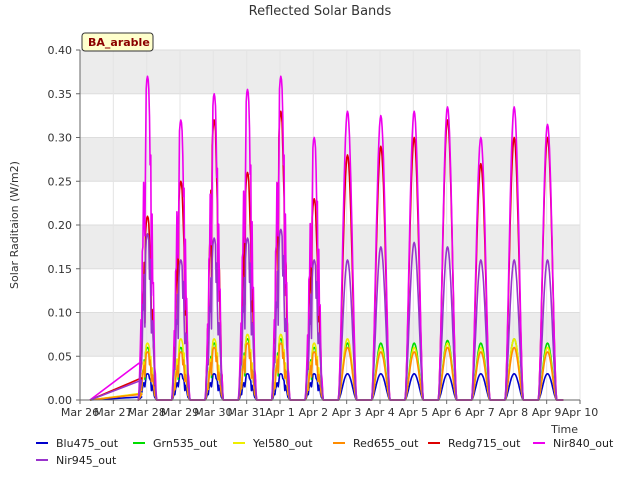  Describe the element at coordinates (60, 94) in the screenshot. I see `y-tick-label: 0.35` at that location.